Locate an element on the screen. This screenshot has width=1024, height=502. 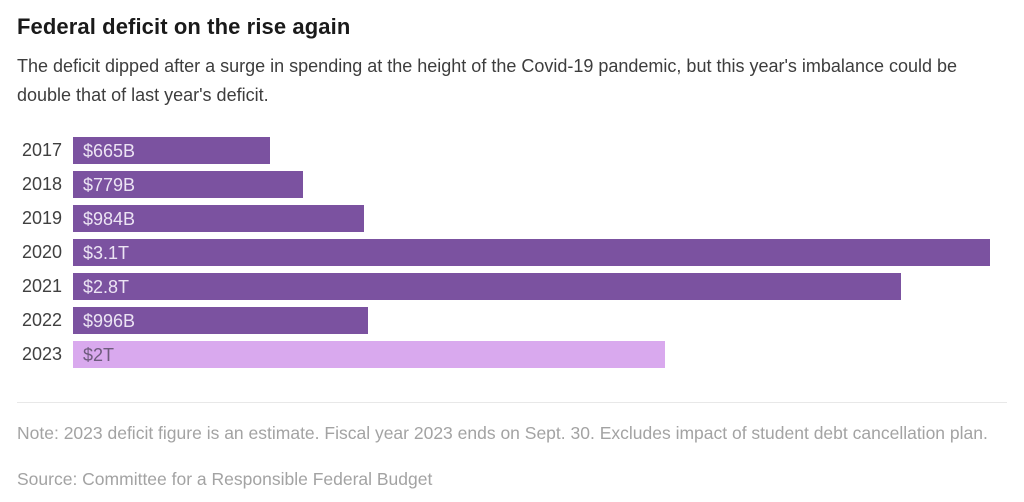
bar-track: $984B is located at coordinates (531, 218).